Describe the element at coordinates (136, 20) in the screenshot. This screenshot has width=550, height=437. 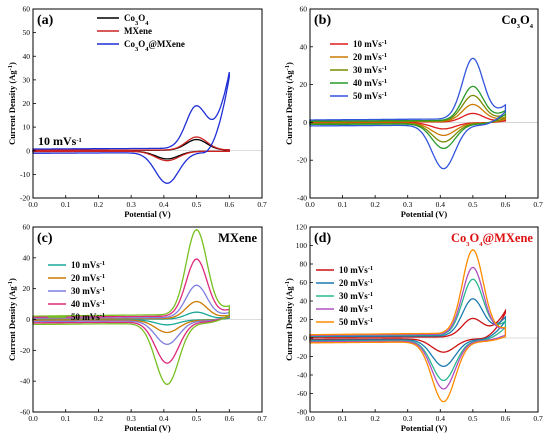
I see `legend-entry: Co3O4` at that location.